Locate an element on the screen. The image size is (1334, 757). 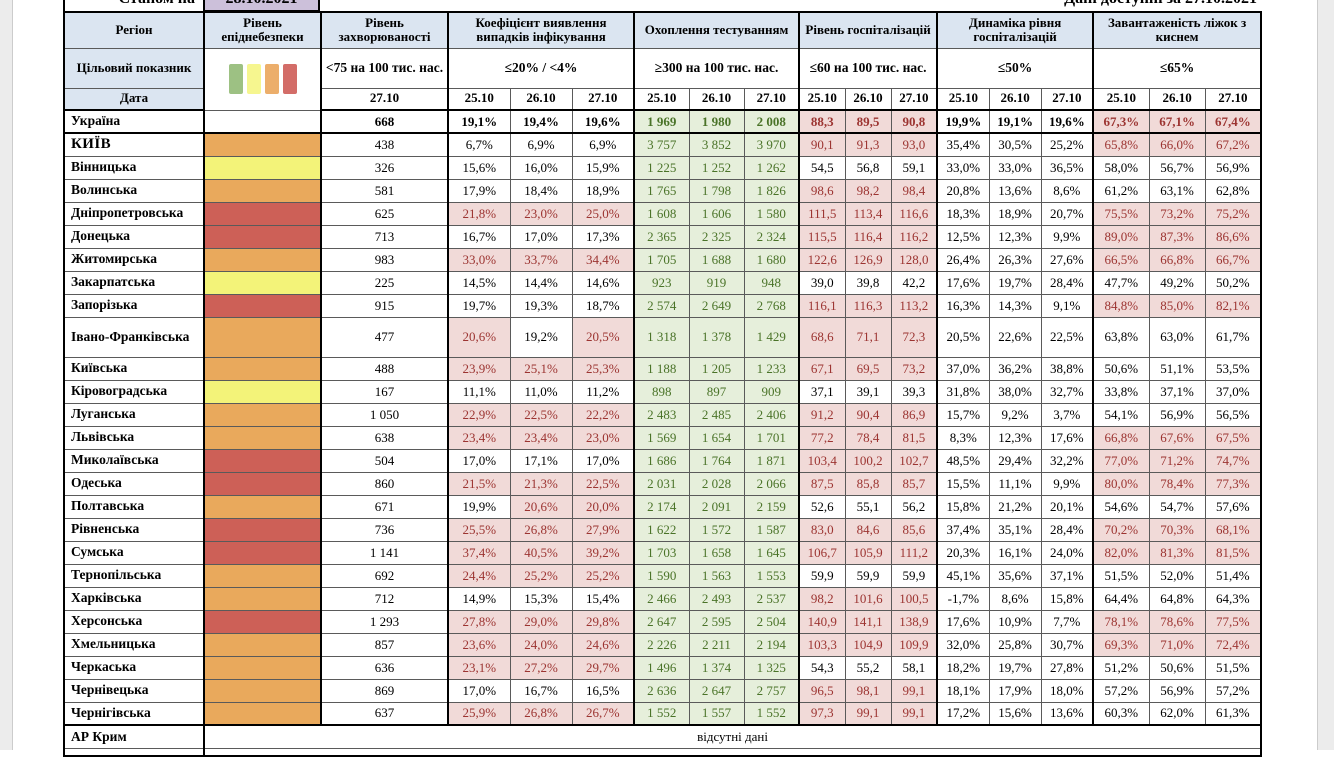
hospital-cell: 99,1 is located at coordinates (914, 713).